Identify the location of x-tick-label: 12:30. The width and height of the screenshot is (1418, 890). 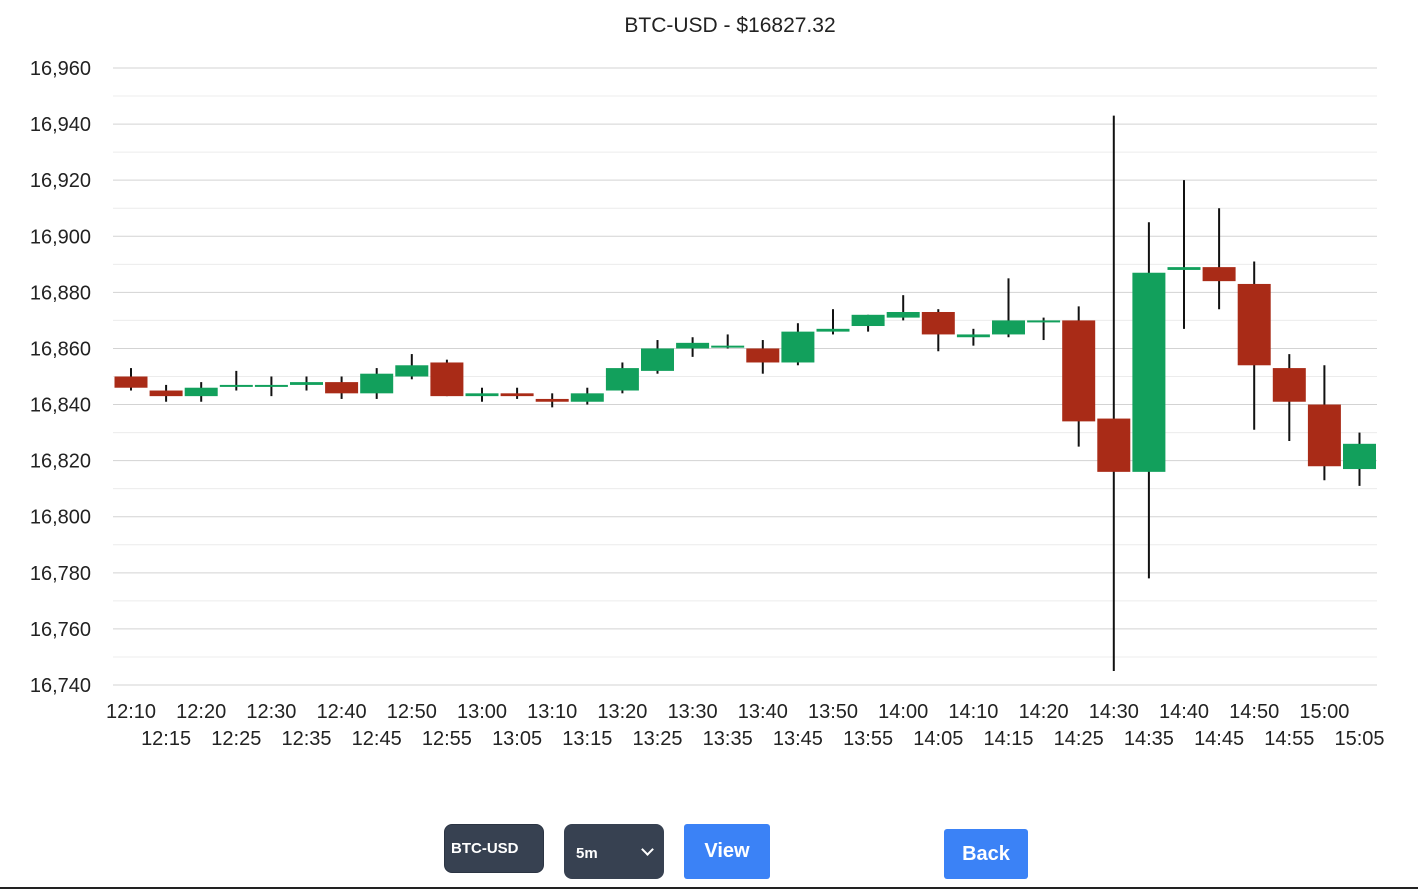
(271, 712).